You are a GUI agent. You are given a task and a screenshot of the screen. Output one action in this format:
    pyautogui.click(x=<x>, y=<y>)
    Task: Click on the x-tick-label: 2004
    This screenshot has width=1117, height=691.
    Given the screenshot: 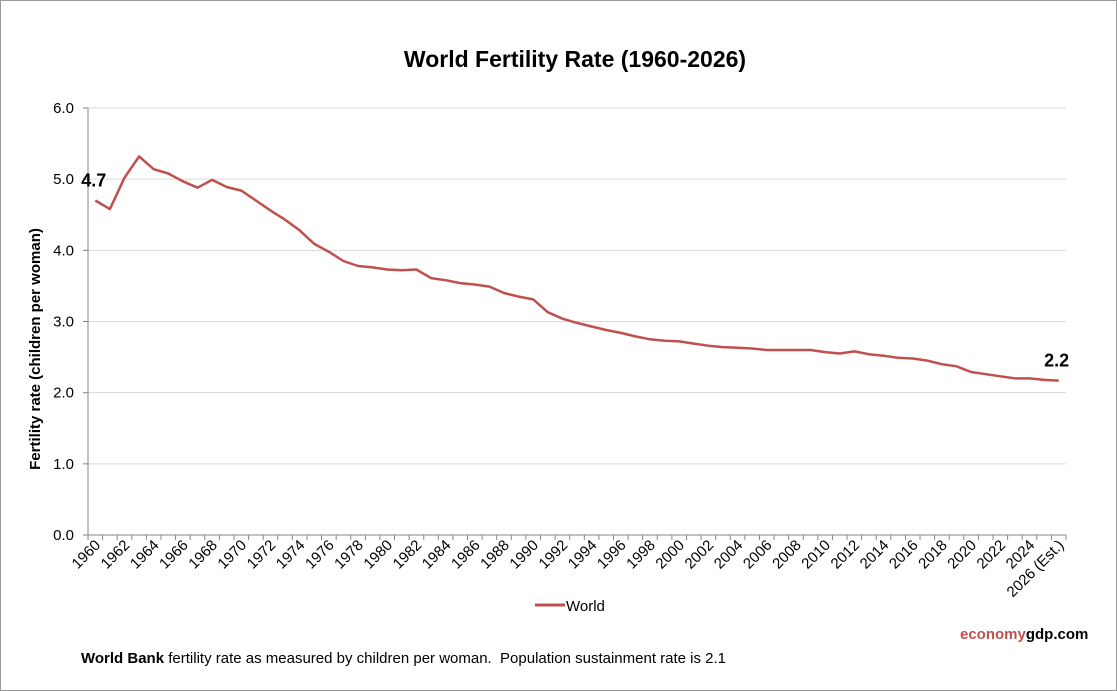 What is the action you would take?
    pyautogui.click(x=729, y=555)
    